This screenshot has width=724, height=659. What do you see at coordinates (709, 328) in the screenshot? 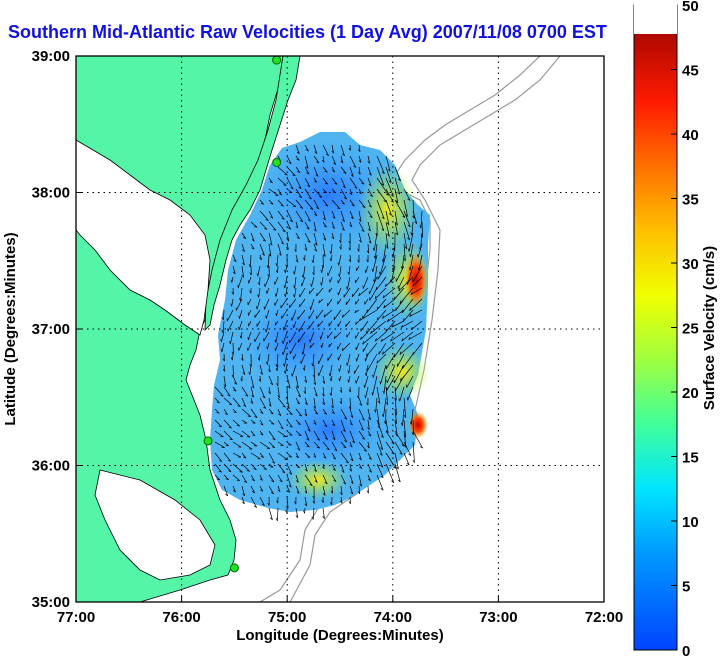
I see `colorbar-label: Surface Velocity (cm/s)` at bounding box center [709, 328].